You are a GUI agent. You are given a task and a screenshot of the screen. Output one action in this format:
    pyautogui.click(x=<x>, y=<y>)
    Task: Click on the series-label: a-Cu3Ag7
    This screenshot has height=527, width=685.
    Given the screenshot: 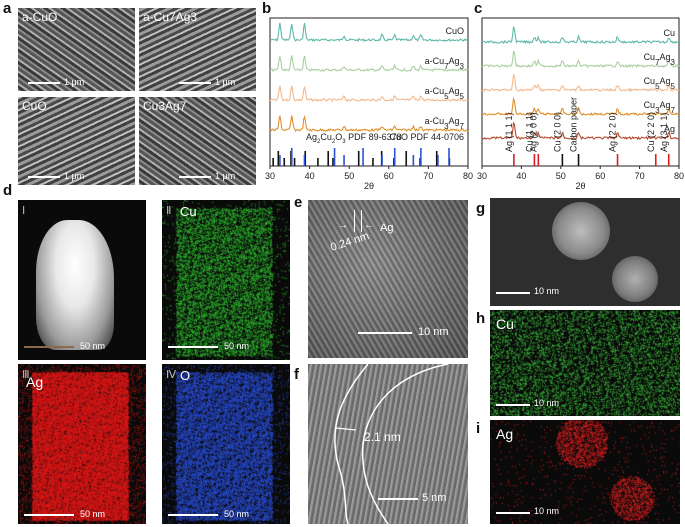 What is the action you would take?
    pyautogui.click(x=445, y=123)
    